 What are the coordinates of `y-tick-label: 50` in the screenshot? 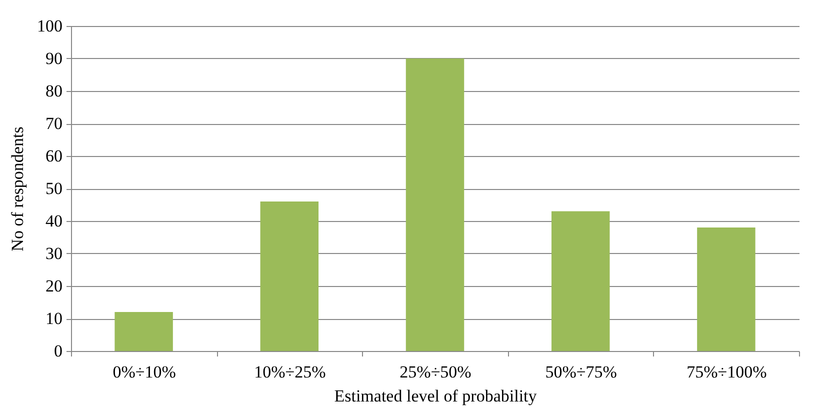 It's located at (54, 188).